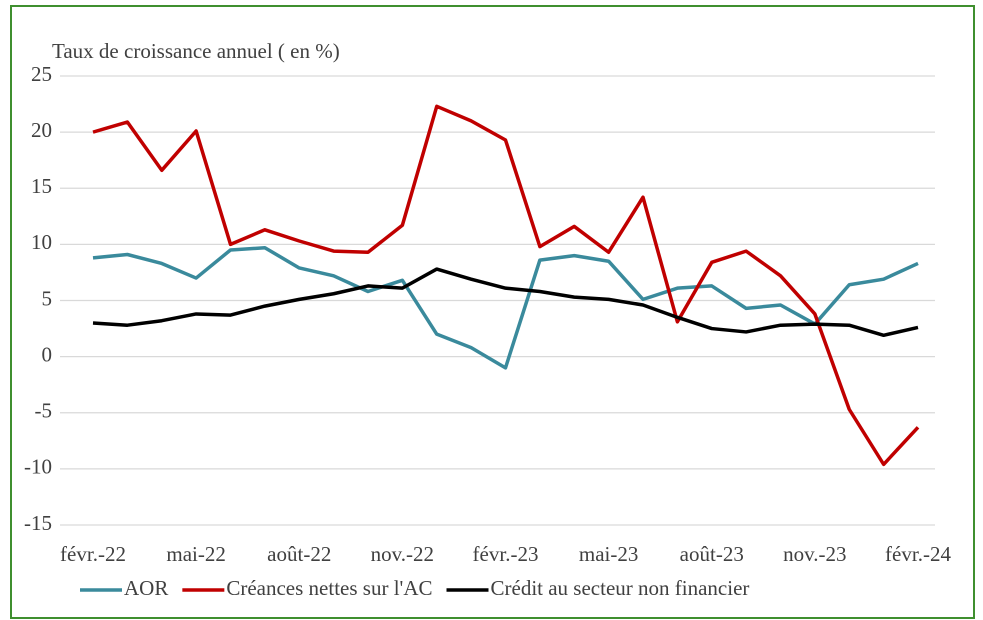 The width and height of the screenshot is (983, 620). I want to click on x-tick-label: août-23, so click(712, 554).